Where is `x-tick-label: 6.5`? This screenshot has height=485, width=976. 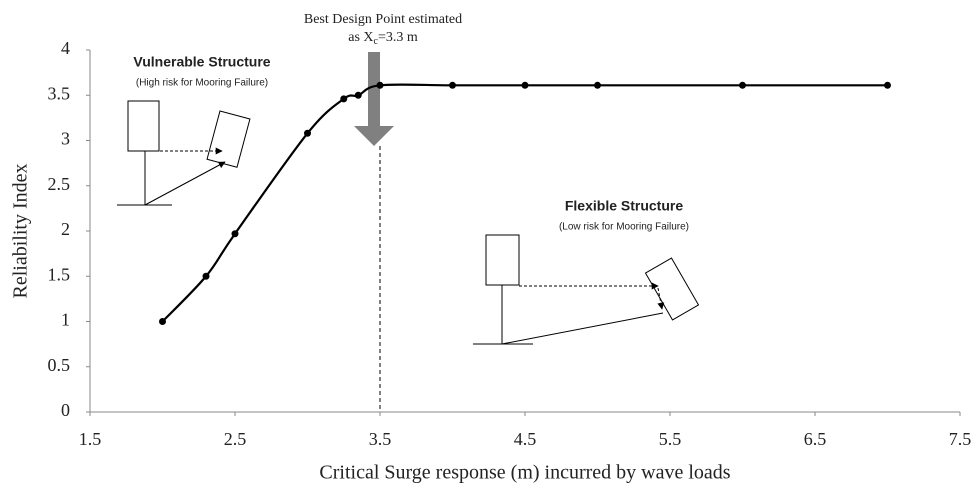 x-tick-label: 6.5 is located at coordinates (815, 439).